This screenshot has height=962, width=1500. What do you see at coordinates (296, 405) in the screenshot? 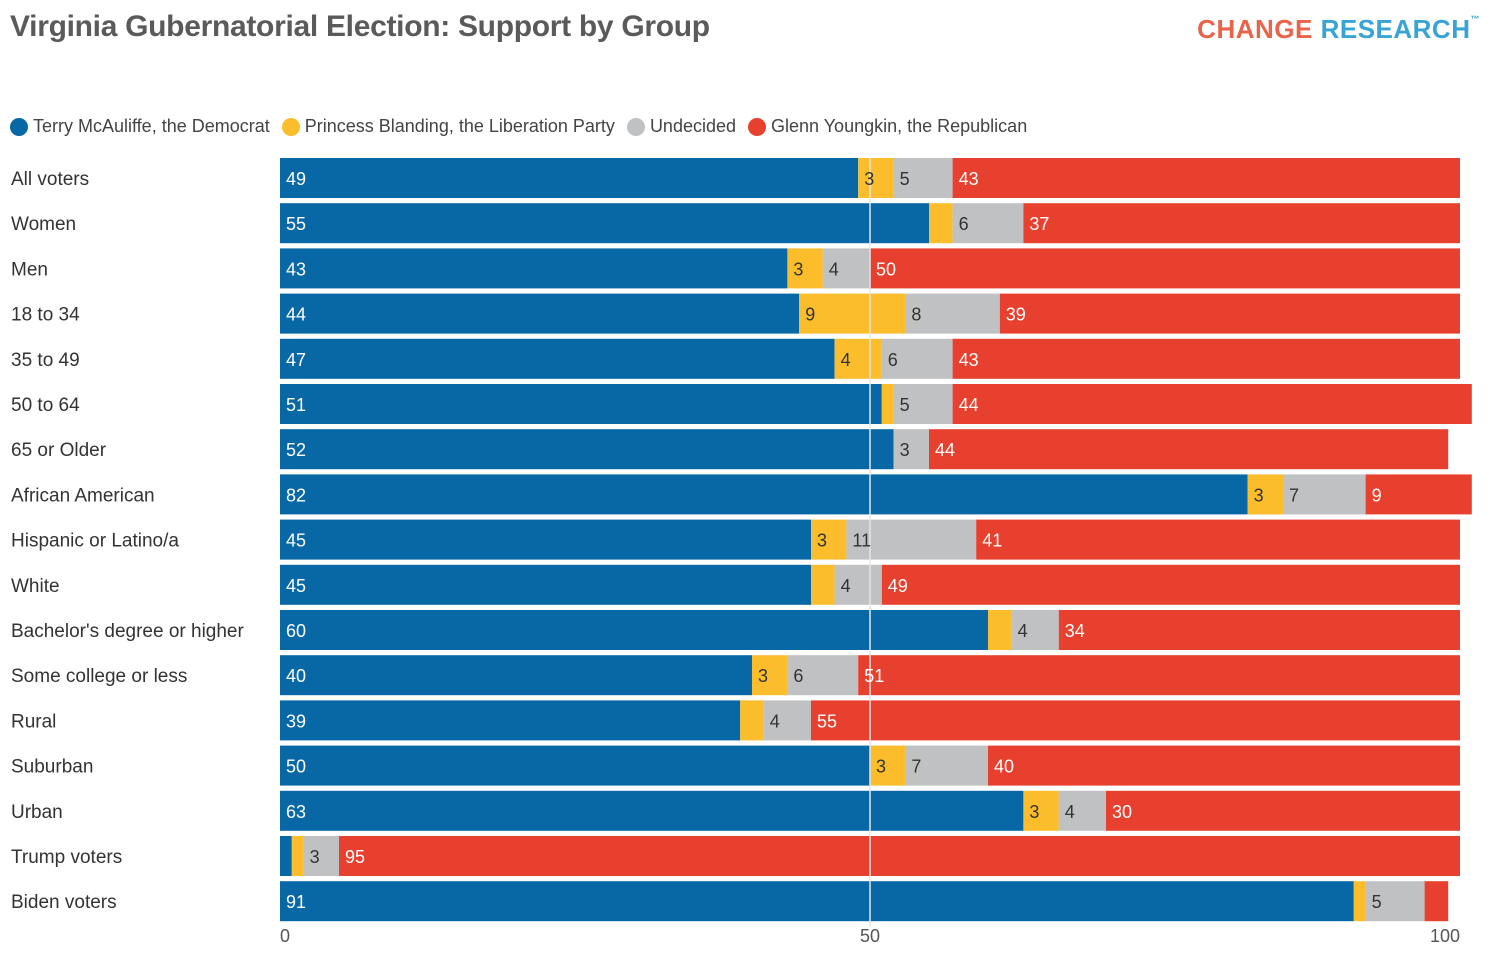
I see `data-label: 51` at bounding box center [296, 405].